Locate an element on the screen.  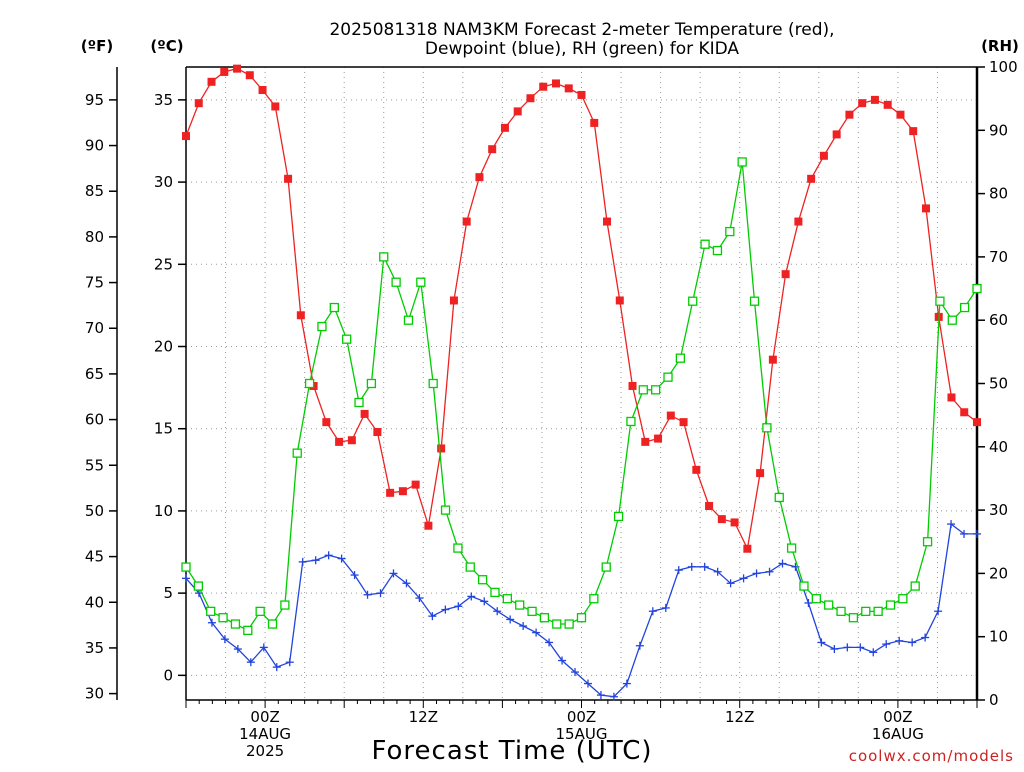
x-tick-label: 00Z is located at coordinates (264, 717).